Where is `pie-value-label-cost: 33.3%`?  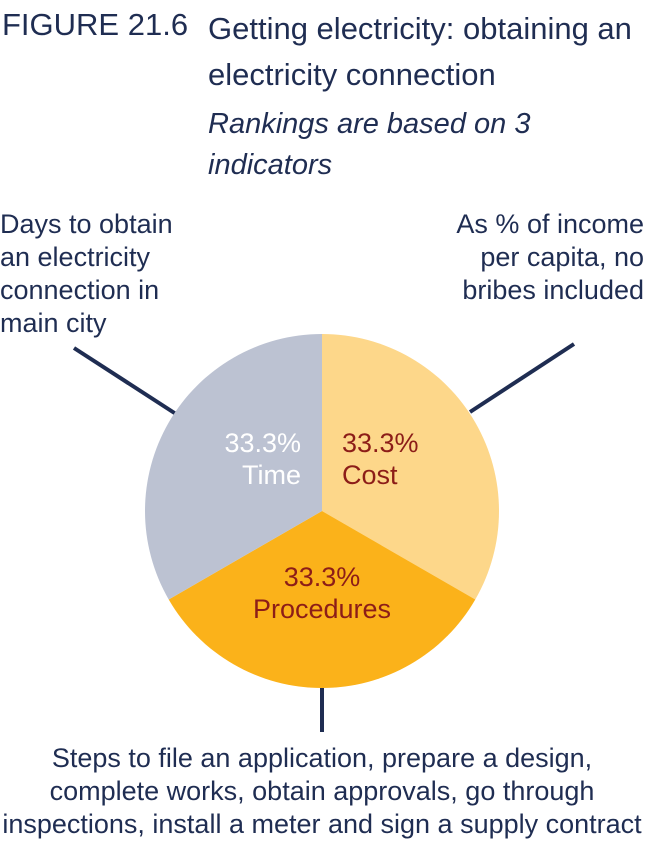 pie-value-label-cost: 33.3% is located at coordinates (380, 443).